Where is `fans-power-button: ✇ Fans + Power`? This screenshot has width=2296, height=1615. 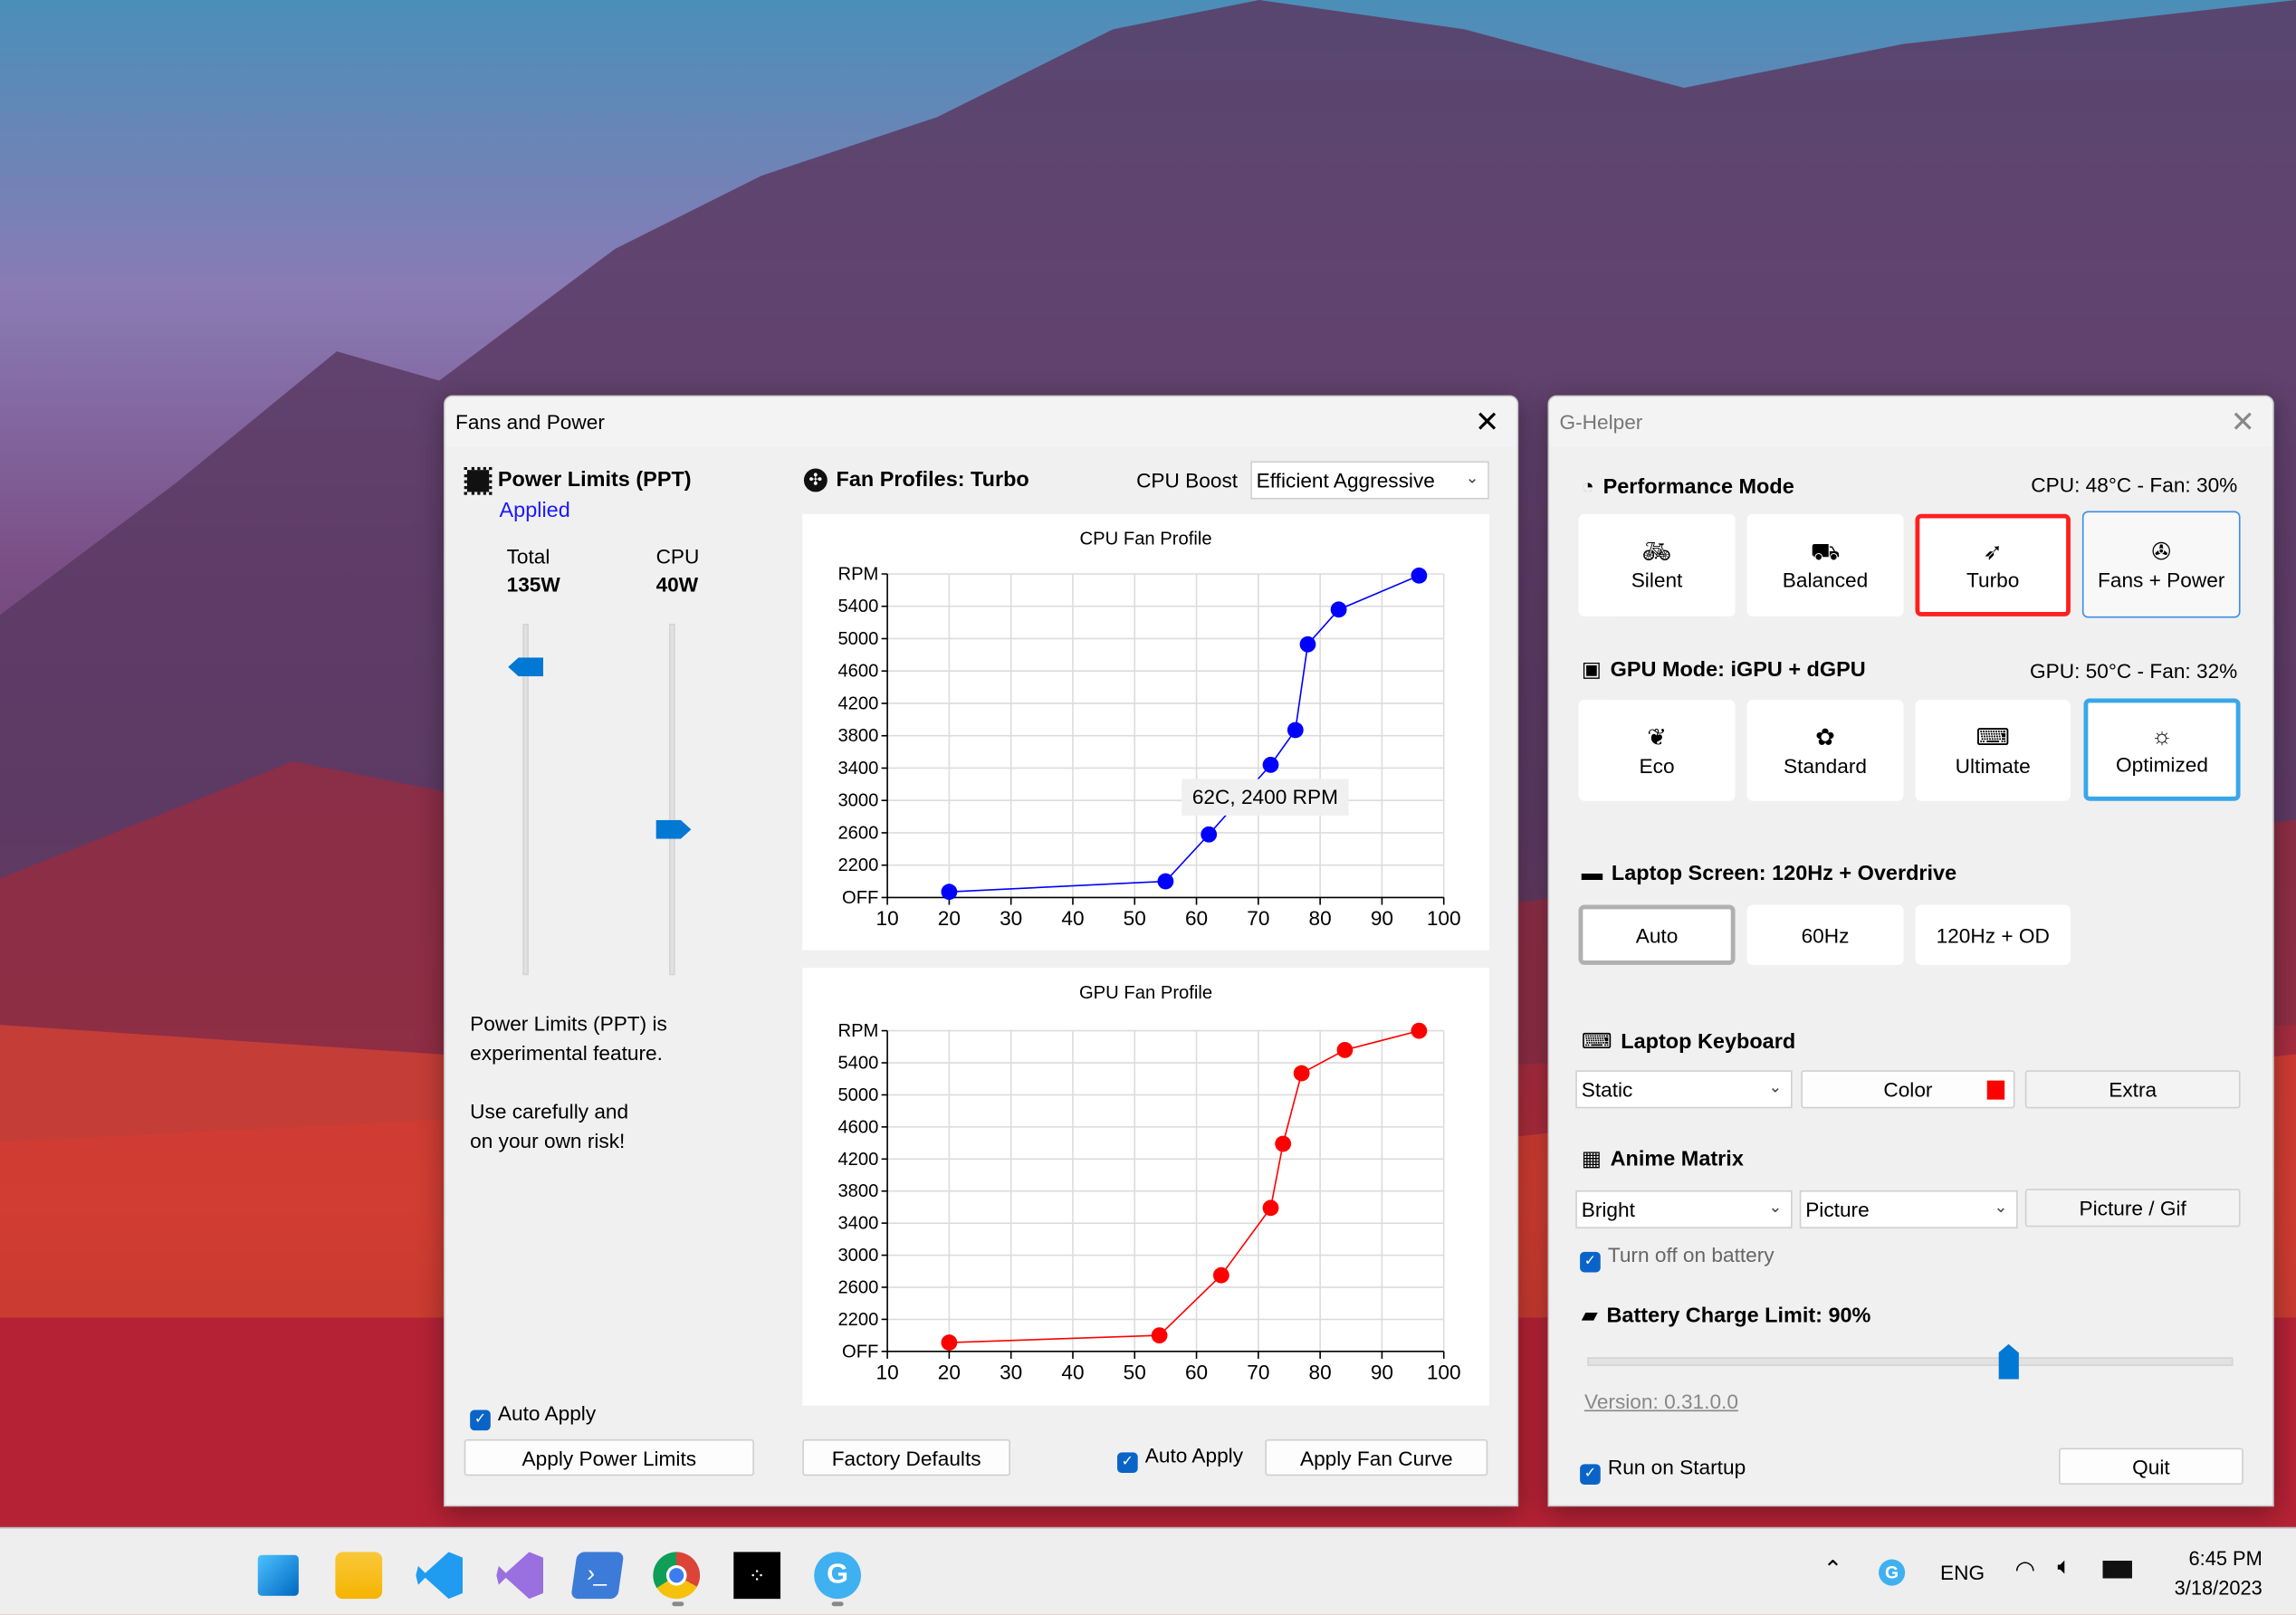
fans-power-button: ✇ Fans + Power is located at coordinates (2161, 564).